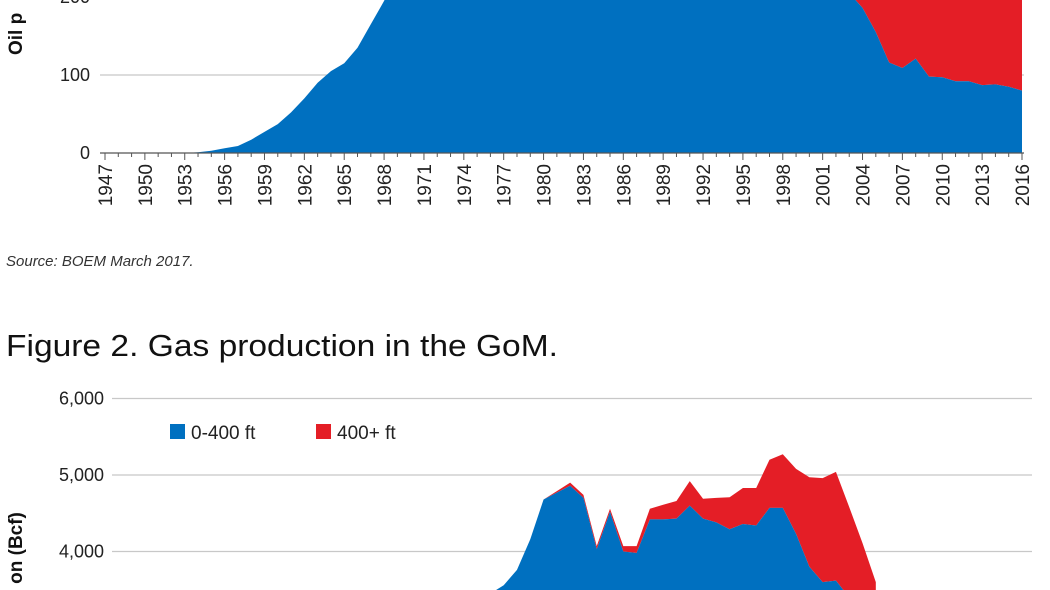 This screenshot has width=1050, height=590. What do you see at coordinates (1023, 185) in the screenshot?
I see `oil-x-tick-label: 2016` at bounding box center [1023, 185].